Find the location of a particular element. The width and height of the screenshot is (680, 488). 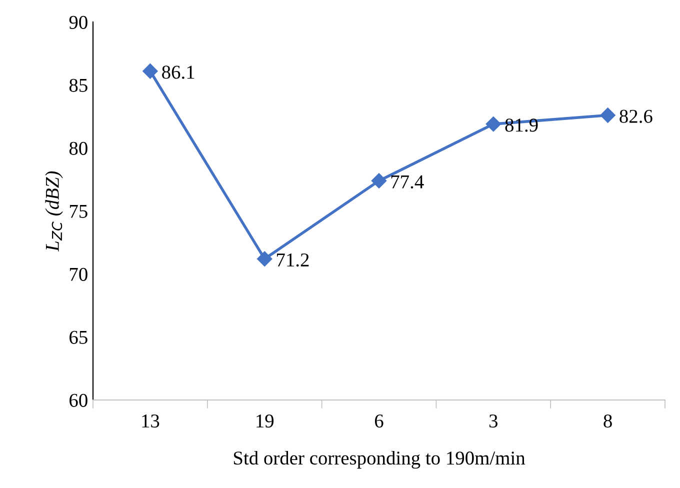

data-label: 77.4 is located at coordinates (407, 181).